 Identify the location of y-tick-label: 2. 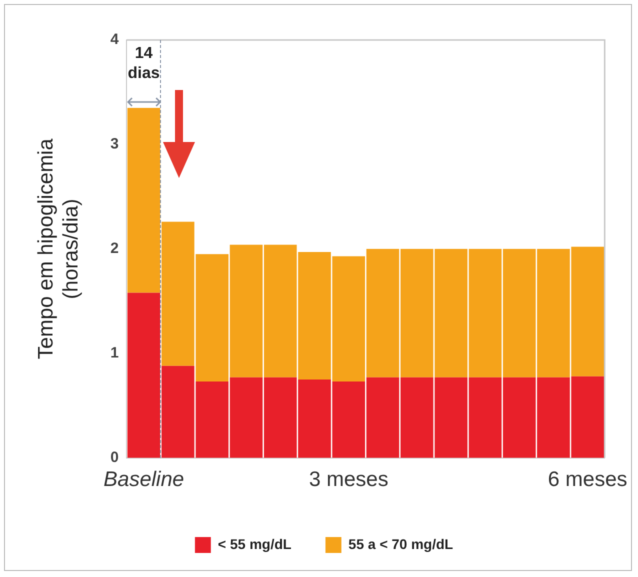
(114, 249).